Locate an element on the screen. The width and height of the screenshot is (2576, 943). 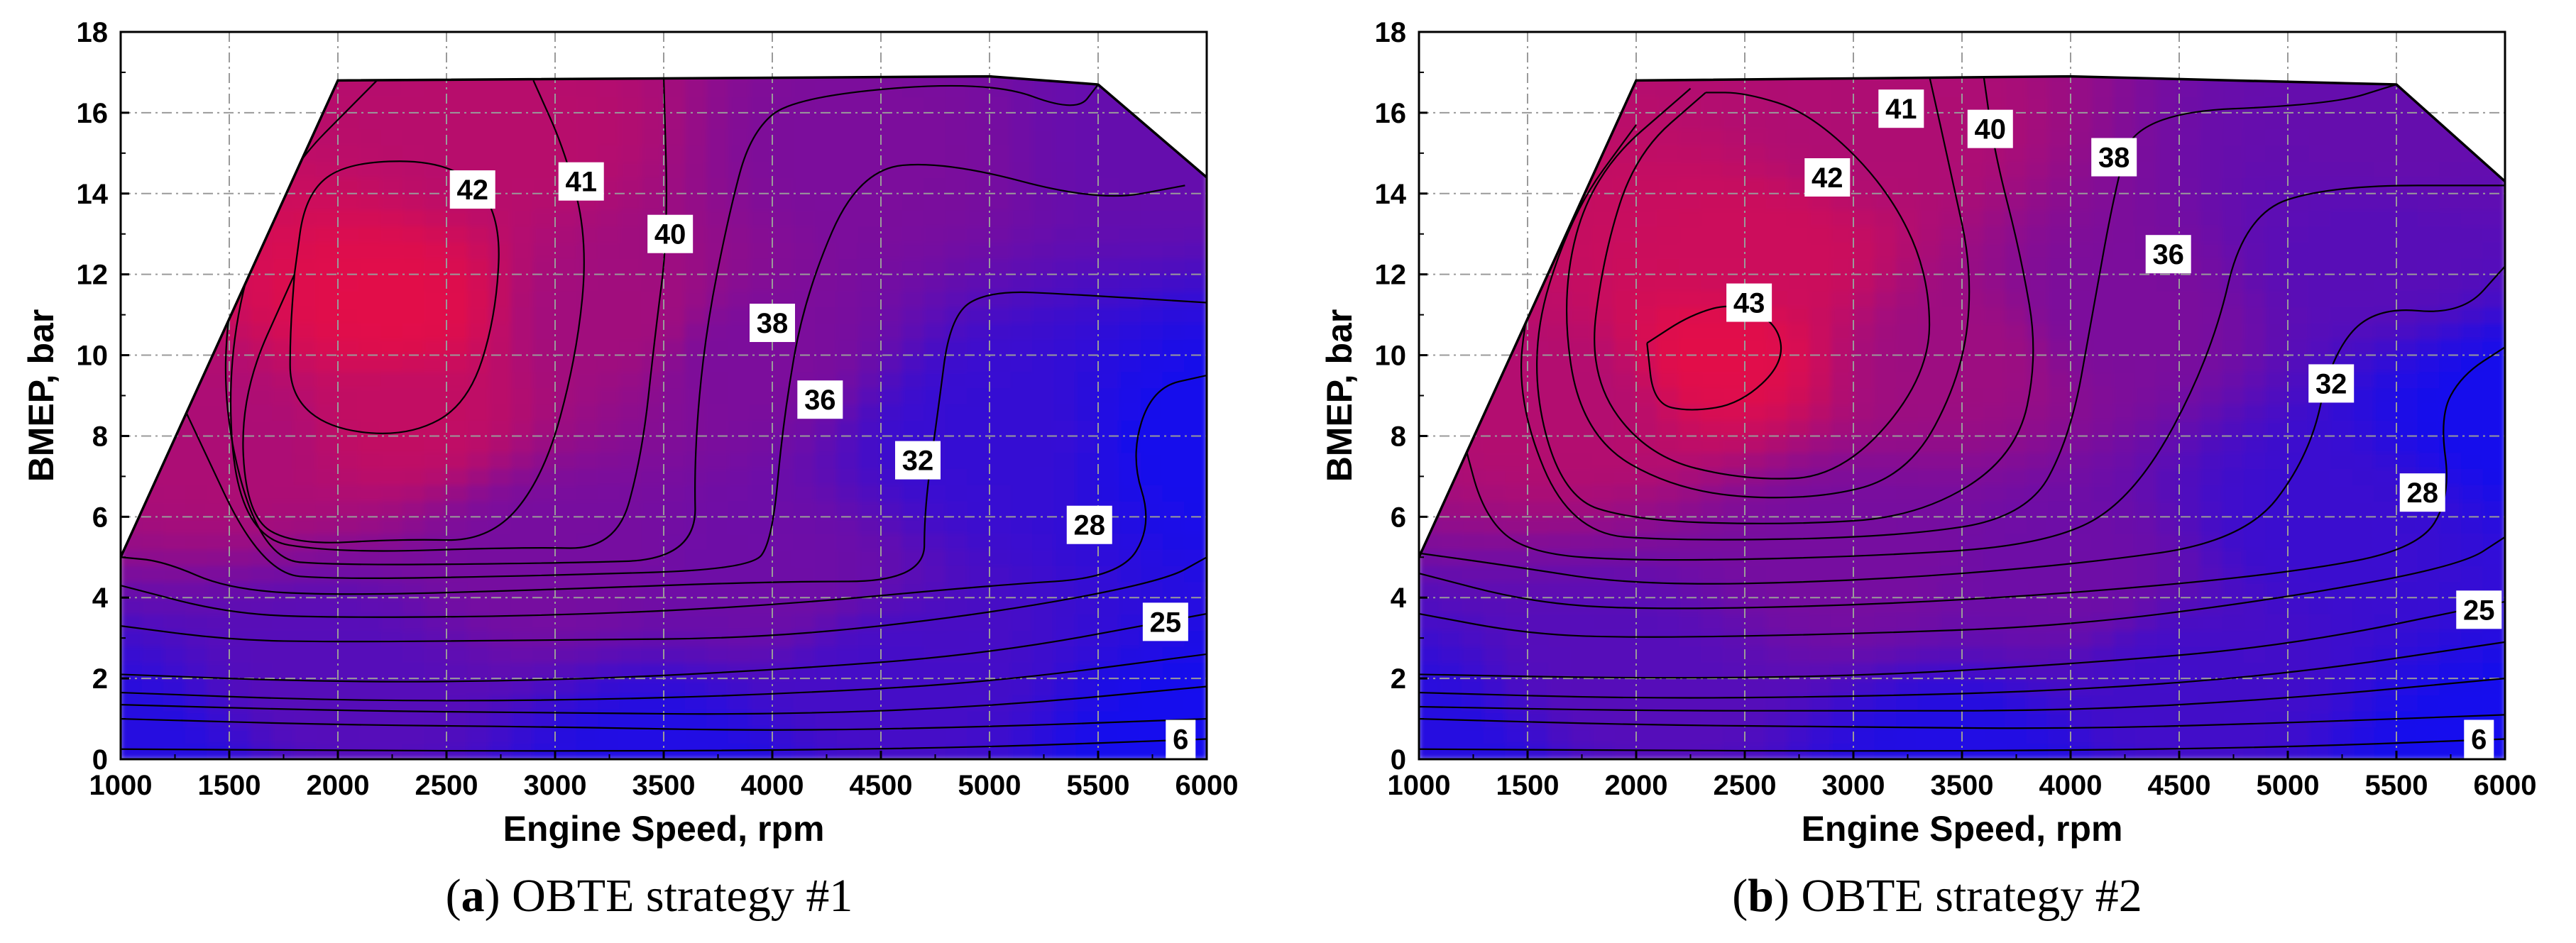
contour-label: 42 is located at coordinates (472, 190).